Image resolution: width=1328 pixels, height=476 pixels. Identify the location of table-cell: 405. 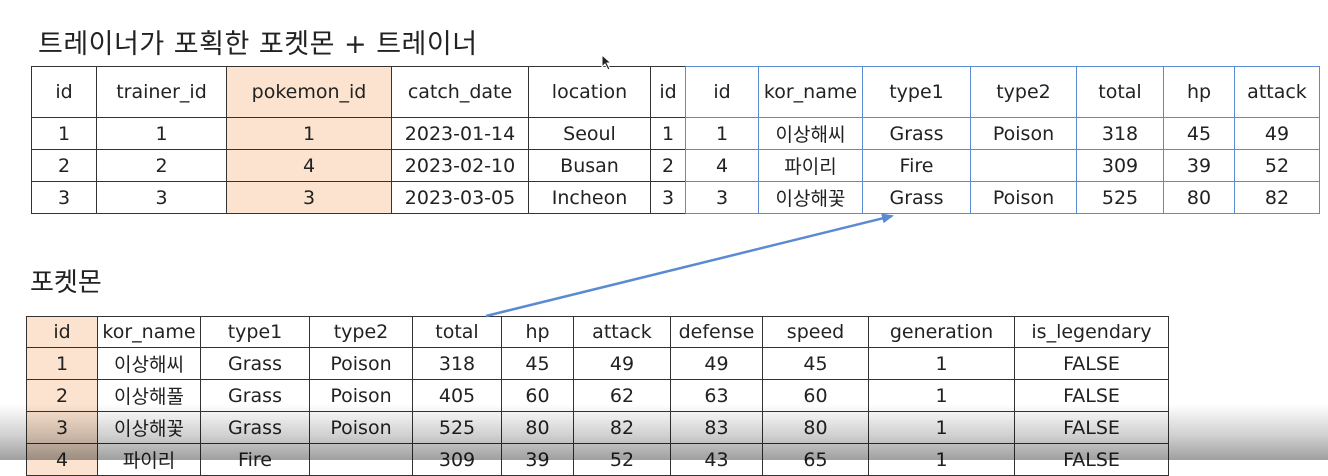
(457, 395).